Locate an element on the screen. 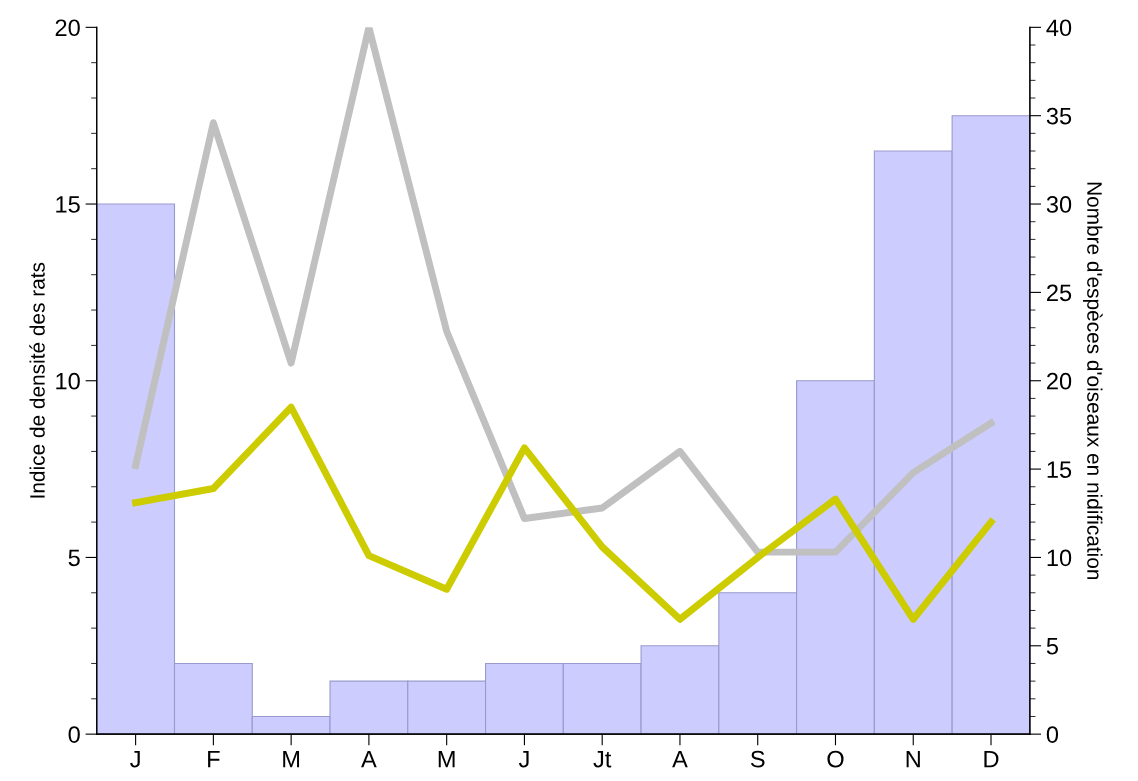  y2-tick-label: 15 is located at coordinates (1059, 469).